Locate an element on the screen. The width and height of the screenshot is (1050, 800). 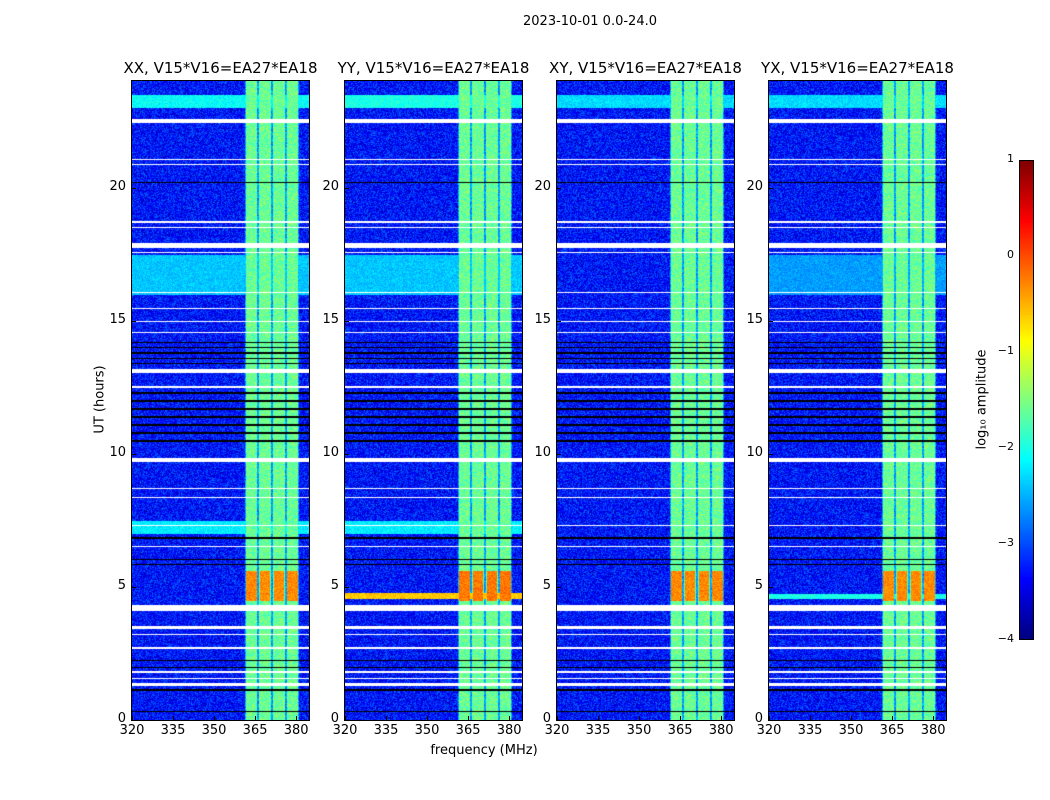
colorbar-tick-label: −3 is located at coordinates (1005, 542).